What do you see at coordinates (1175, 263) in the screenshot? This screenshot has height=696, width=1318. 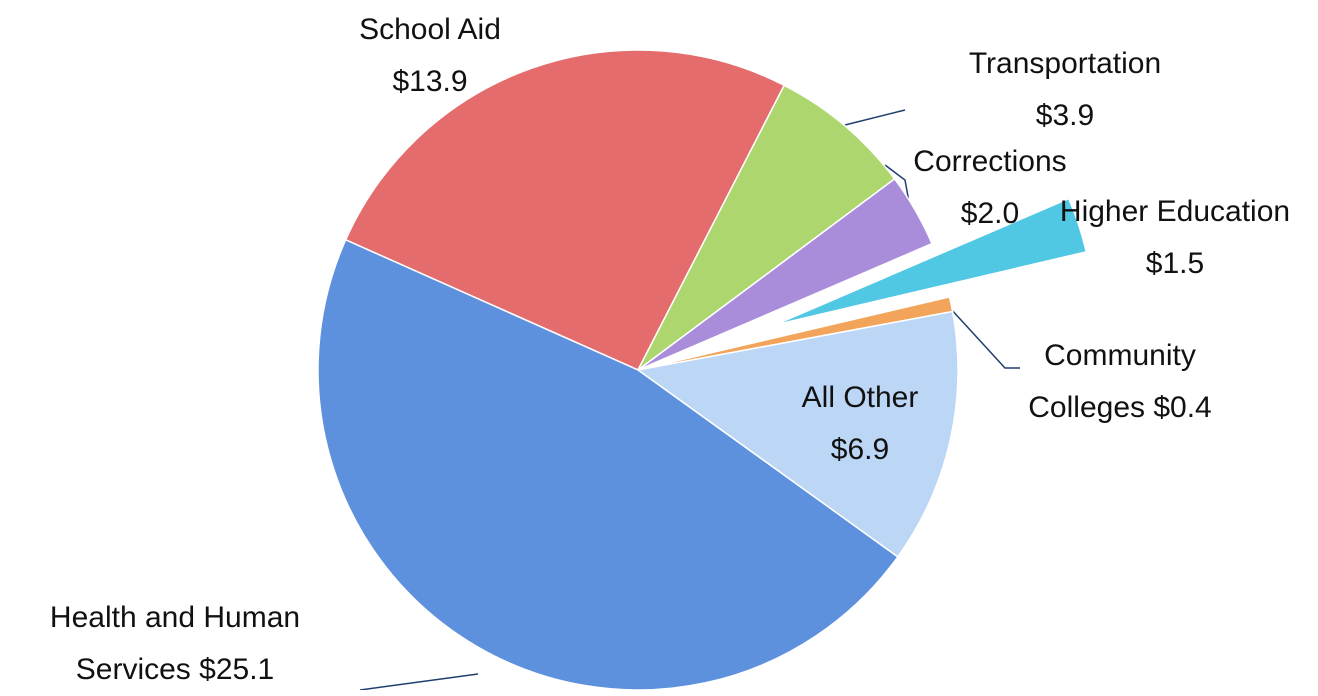 I see `value-label: $1.5` at bounding box center [1175, 263].